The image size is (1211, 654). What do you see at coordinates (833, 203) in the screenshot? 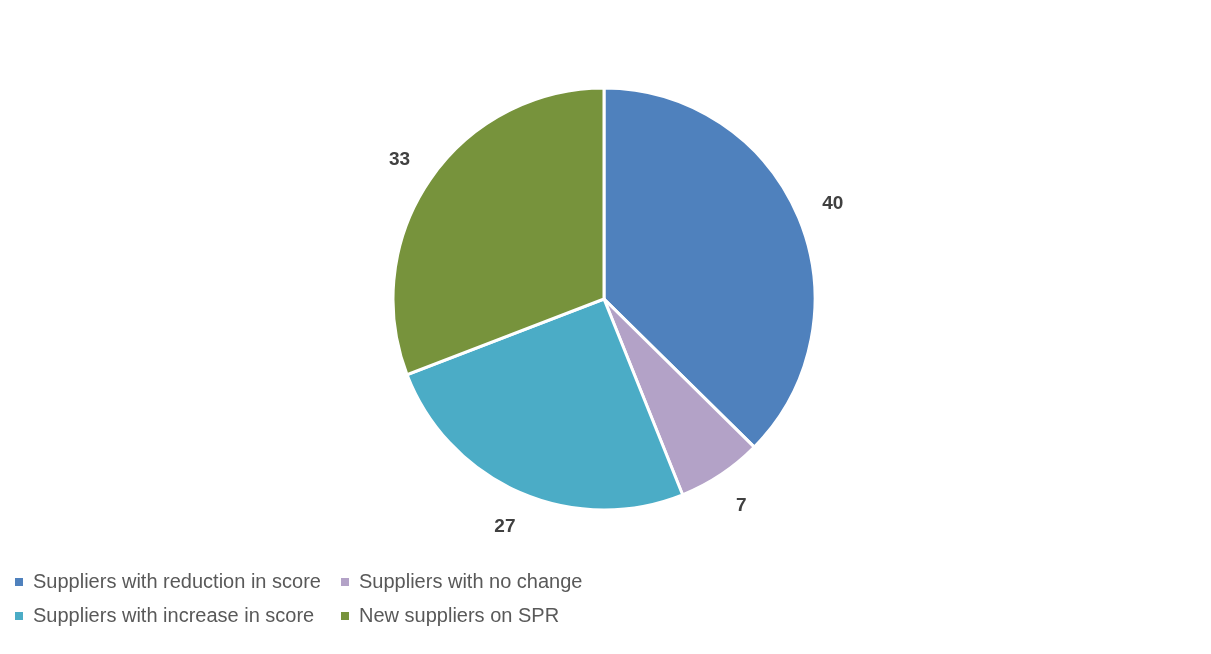
I see `data-label: 40` at bounding box center [833, 203].